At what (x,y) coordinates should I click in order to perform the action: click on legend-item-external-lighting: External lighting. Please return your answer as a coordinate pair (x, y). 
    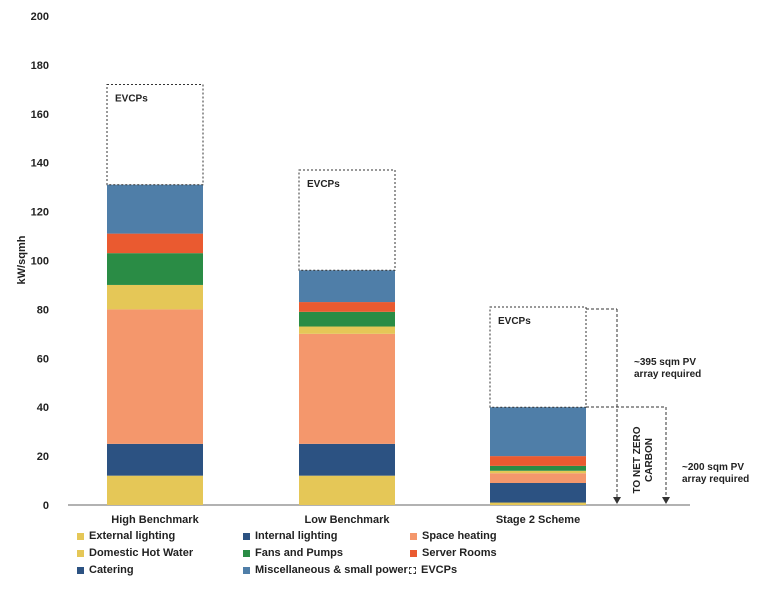
    Looking at the image, I should click on (126, 536).